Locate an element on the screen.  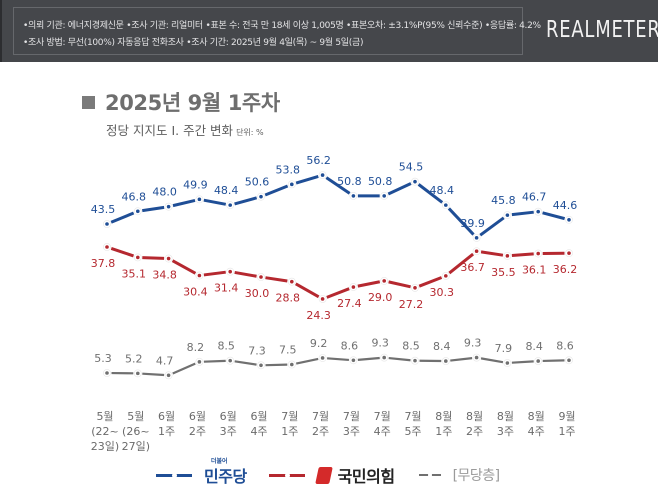
x-tick-label: 4주 is located at coordinates (258, 431).